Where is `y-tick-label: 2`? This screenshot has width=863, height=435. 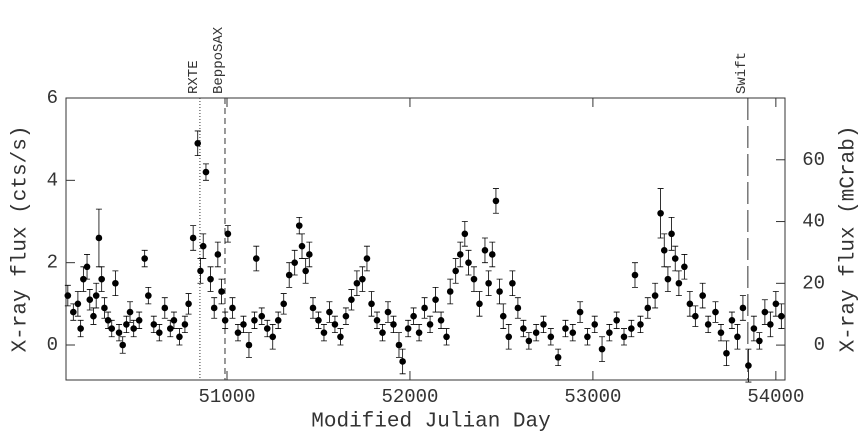 y-tick-label: 2 is located at coordinates (52, 263).